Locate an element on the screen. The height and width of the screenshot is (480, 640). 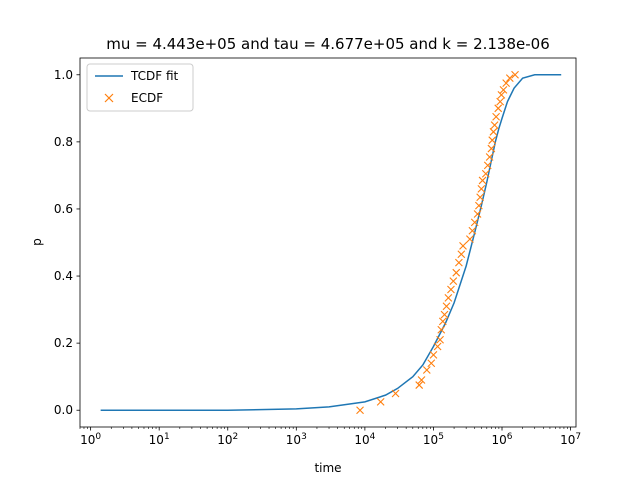
x-tick-label: 10² is located at coordinates (227, 439).